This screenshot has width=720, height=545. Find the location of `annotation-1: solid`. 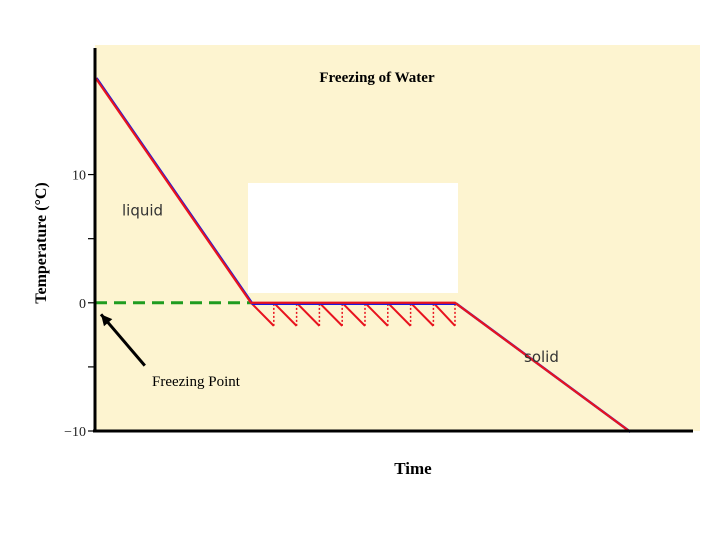

annotation-1: solid is located at coordinates (541, 357).